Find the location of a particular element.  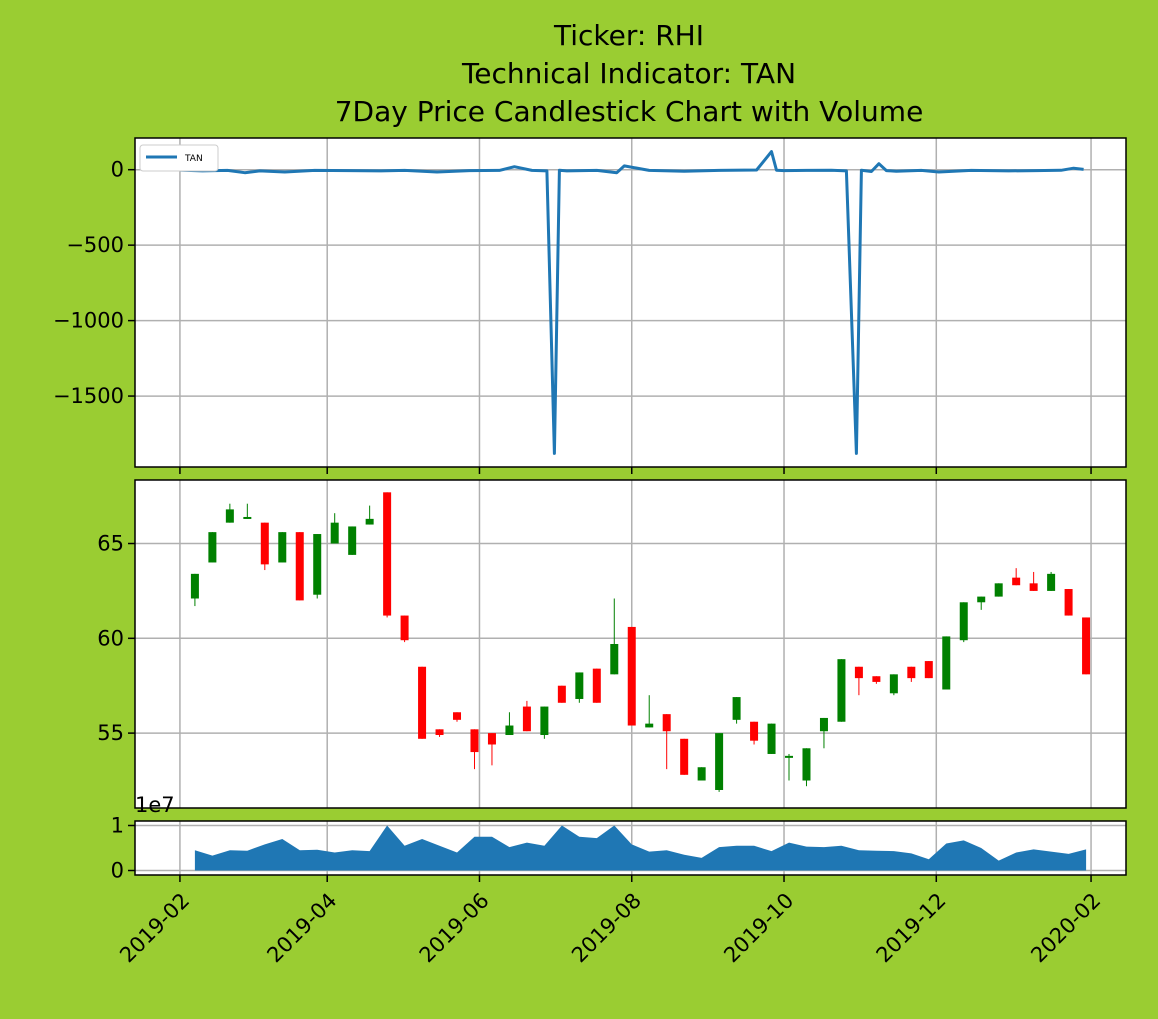

title-line-2: Technical Indicator: TAN is located at coordinates (628, 73).